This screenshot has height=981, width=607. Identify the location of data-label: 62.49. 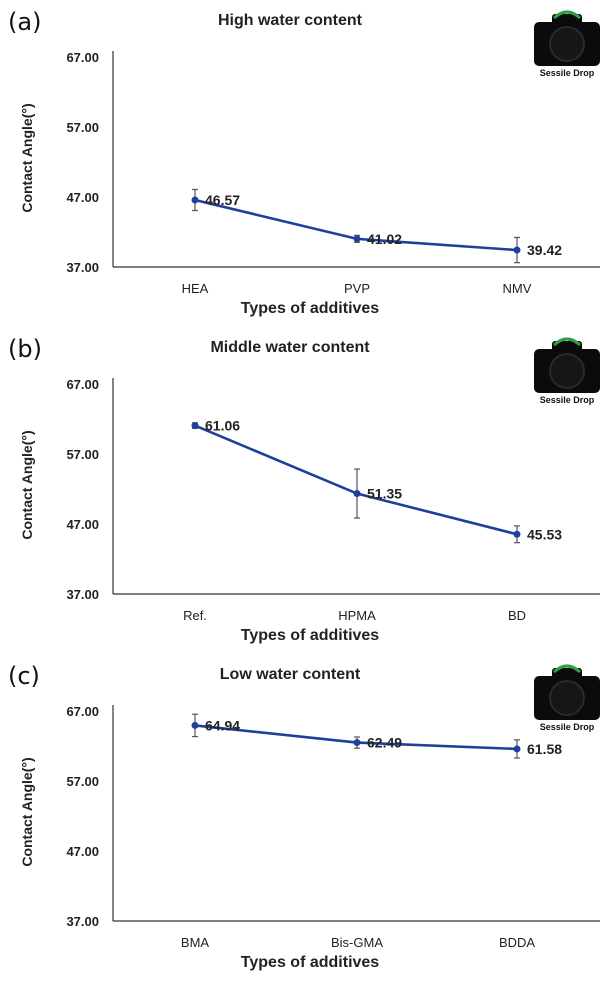
(384, 743).